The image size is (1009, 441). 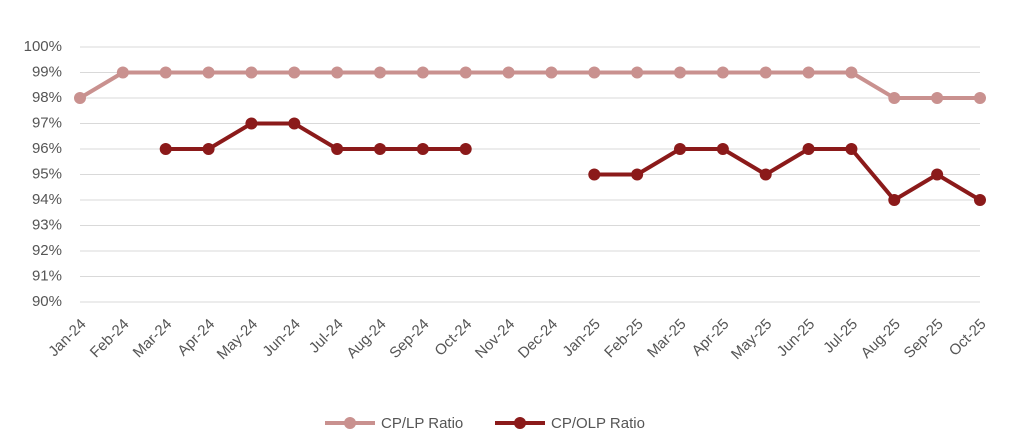 I want to click on y-tick-label: 93%, so click(x=47, y=224).